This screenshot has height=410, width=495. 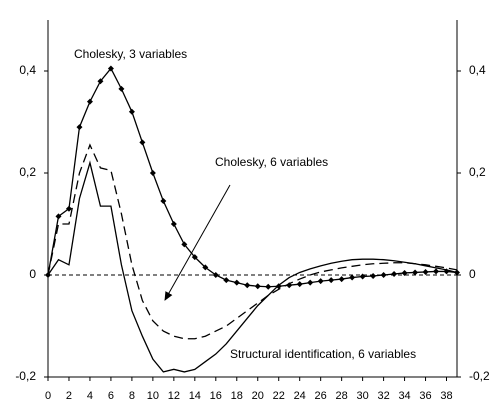 I want to click on y-tick-label: 0,4, so click(x=27, y=70).